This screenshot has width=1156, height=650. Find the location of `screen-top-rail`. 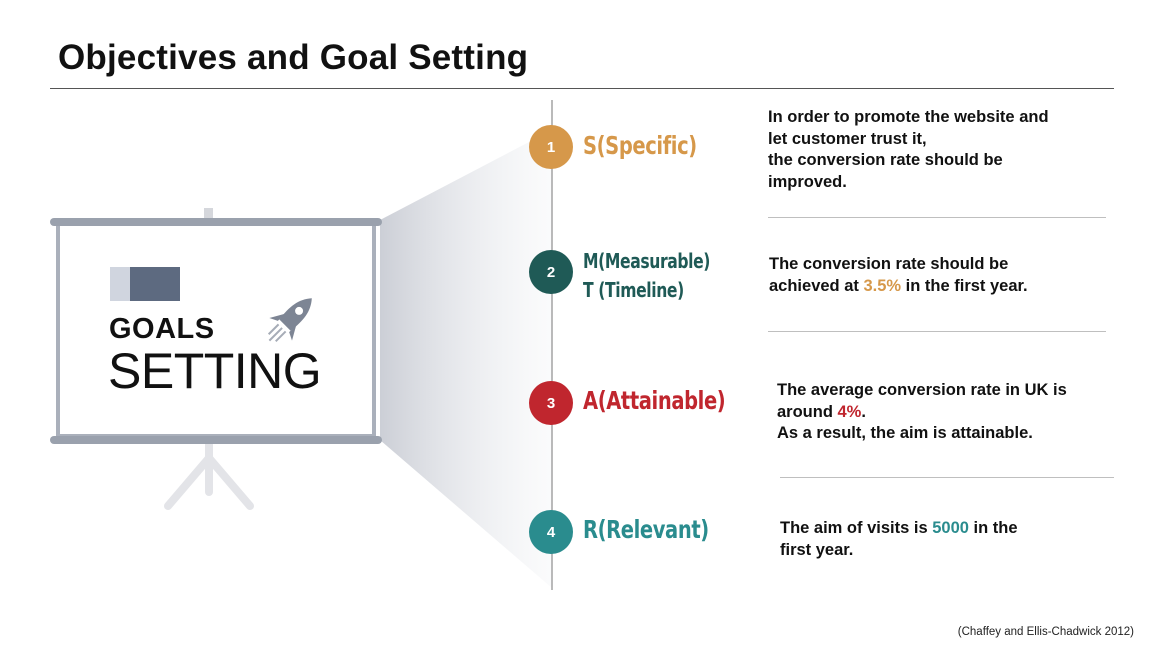

screen-top-rail is located at coordinates (216, 222).